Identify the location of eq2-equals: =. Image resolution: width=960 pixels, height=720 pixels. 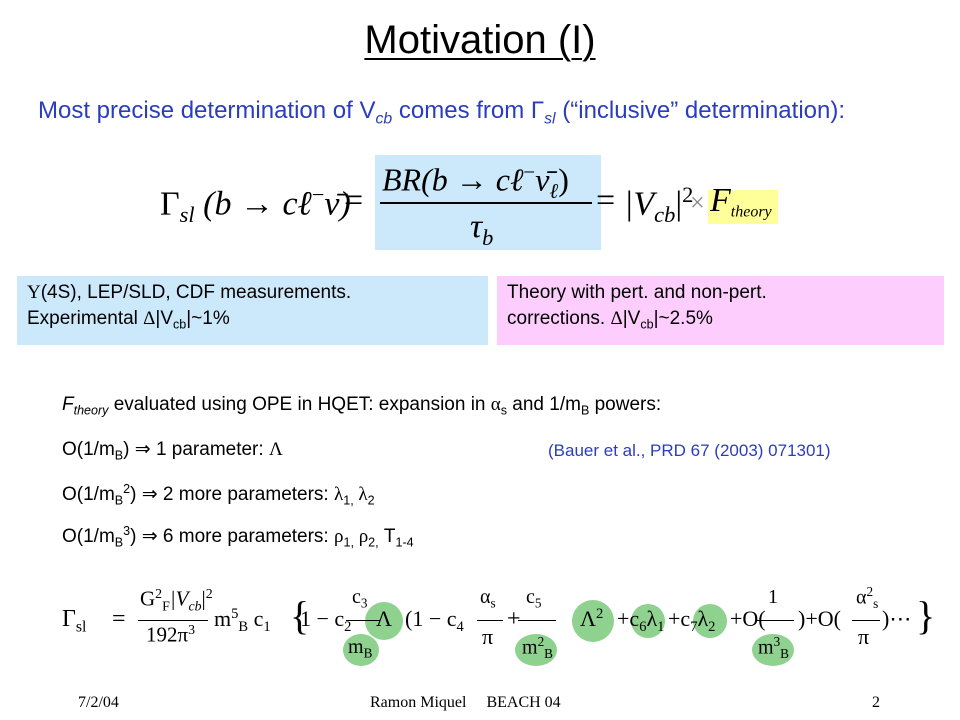
(119, 619).